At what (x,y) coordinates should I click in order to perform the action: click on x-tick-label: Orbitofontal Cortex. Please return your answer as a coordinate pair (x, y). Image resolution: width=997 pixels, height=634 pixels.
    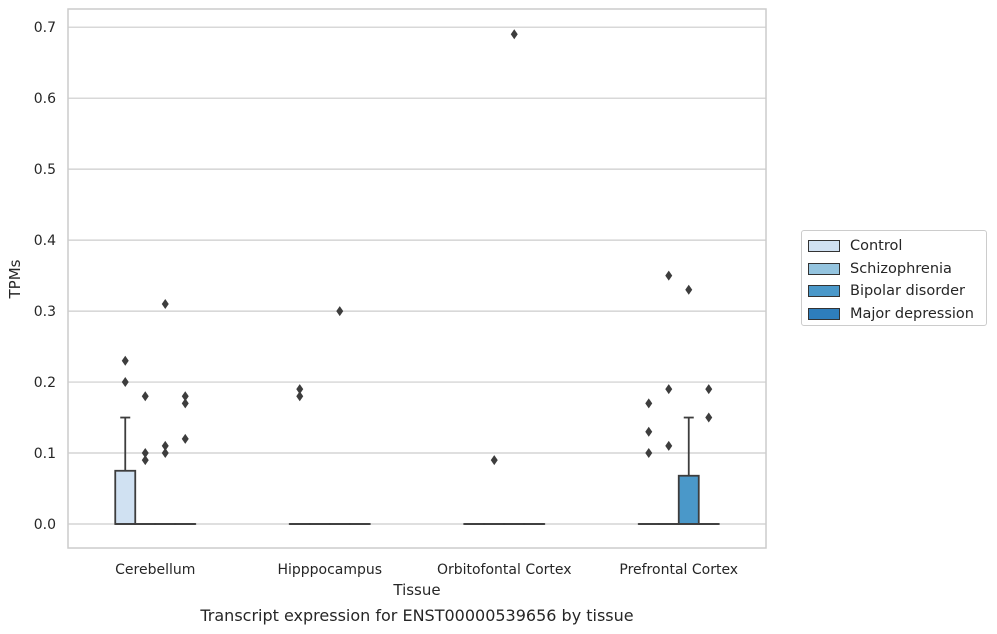
    Looking at the image, I should click on (504, 570).